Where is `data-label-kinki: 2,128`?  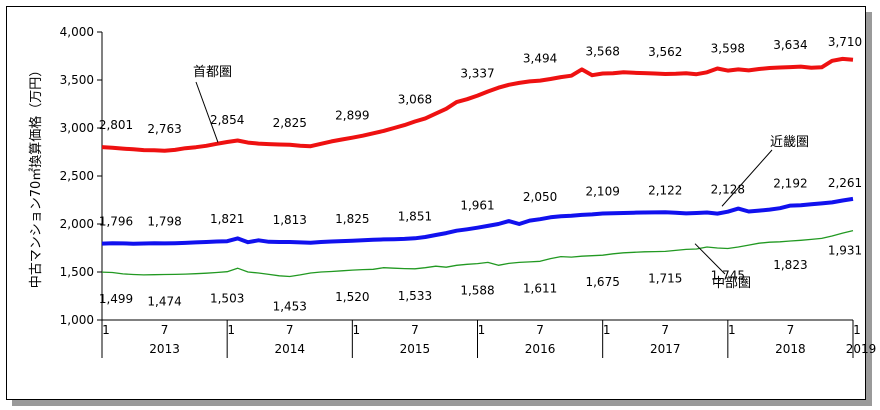
data-label-kinki: 2,128 is located at coordinates (728, 190).